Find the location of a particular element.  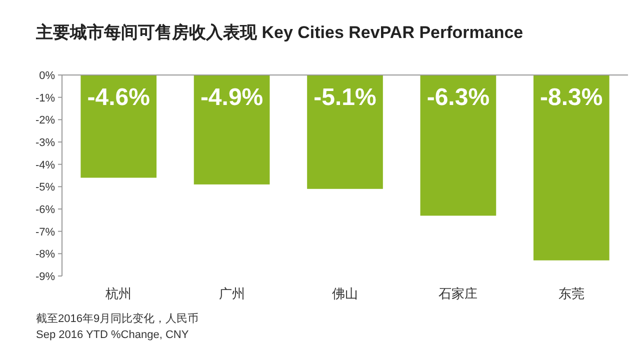

x-tick-label: 石家庄 is located at coordinates (458, 293).